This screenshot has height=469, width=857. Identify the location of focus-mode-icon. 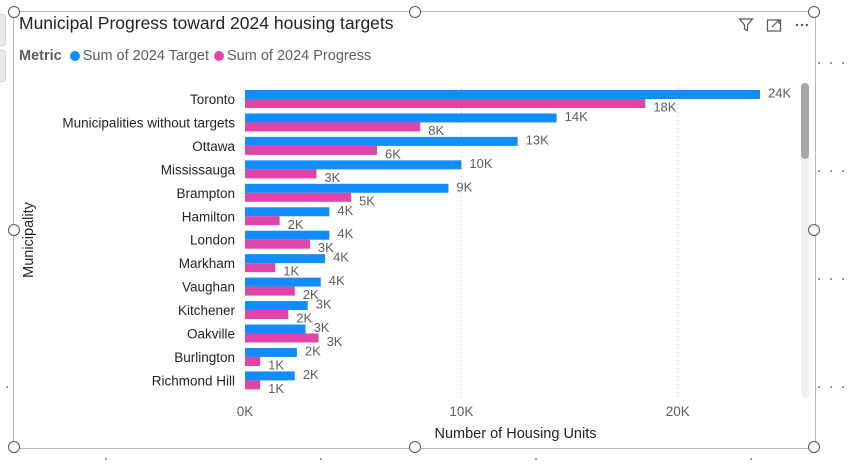
(774, 25).